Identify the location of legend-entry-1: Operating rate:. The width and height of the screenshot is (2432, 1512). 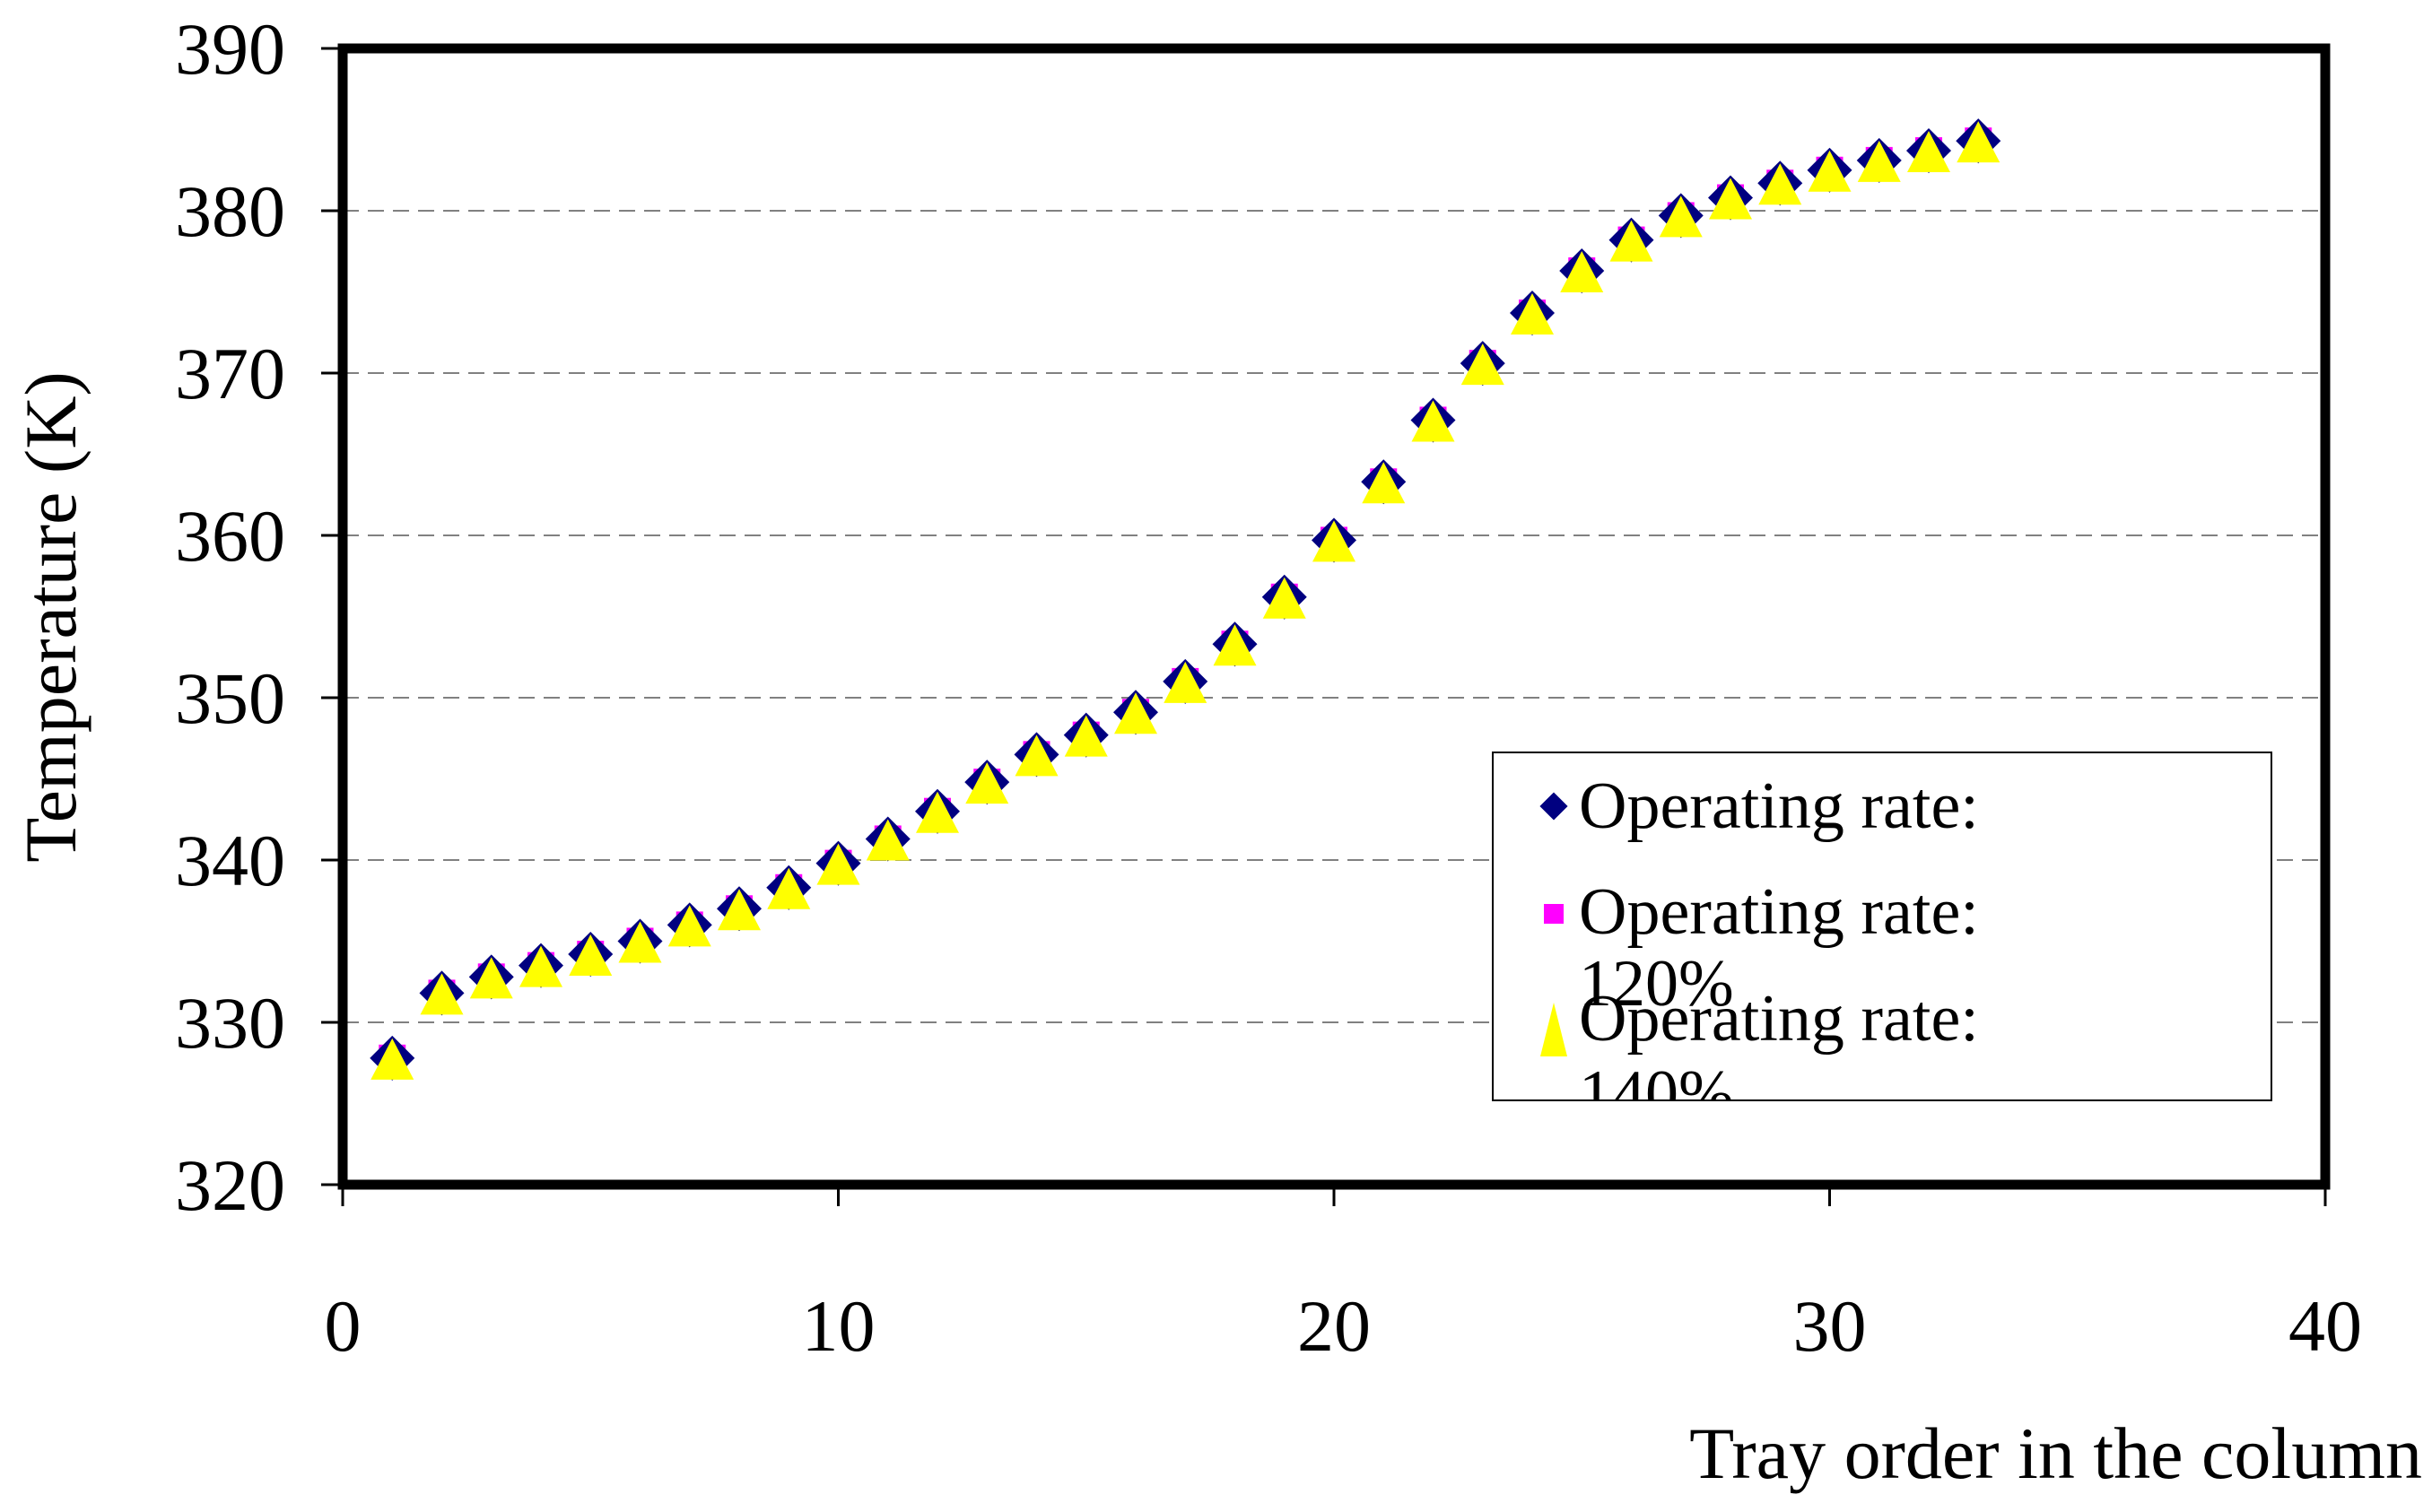
(1759, 806).